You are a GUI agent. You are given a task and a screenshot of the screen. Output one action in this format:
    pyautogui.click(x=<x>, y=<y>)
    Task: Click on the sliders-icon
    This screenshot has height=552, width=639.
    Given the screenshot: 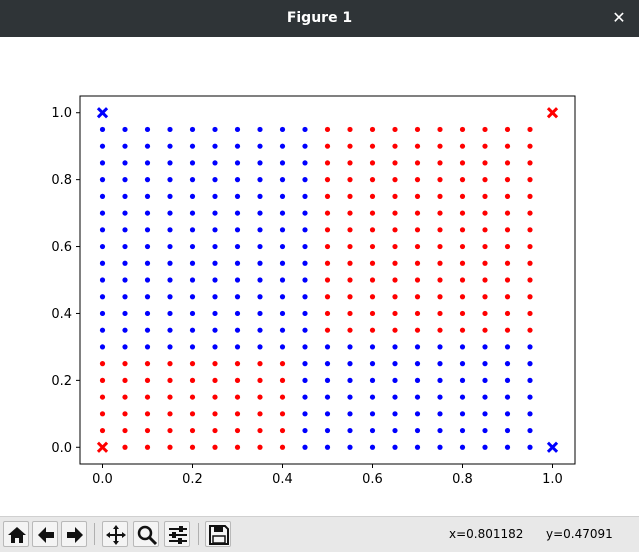 What is the action you would take?
    pyautogui.click(x=178, y=535)
    